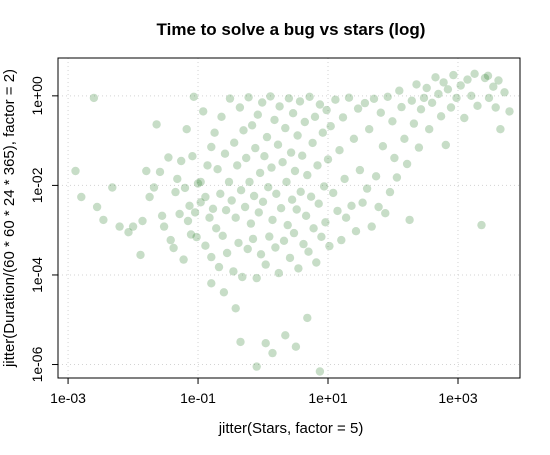 The width and height of the screenshot is (550, 455). Describe the element at coordinates (458, 398) in the screenshot. I see `x-tick-label: 1e+03` at that location.